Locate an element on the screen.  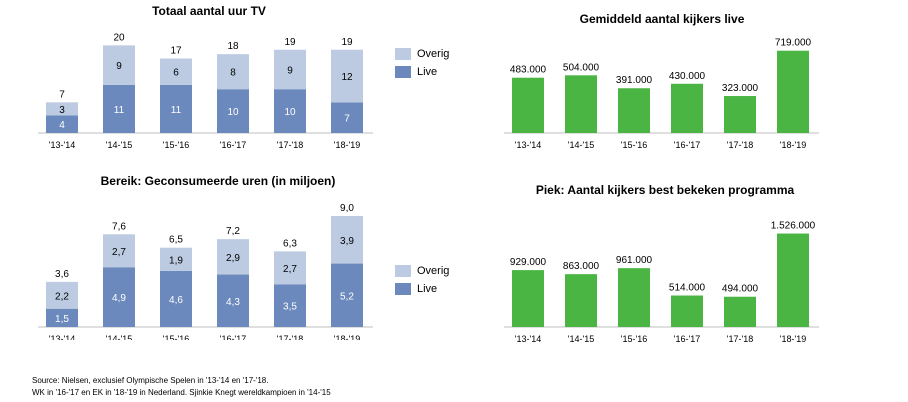
data-label: 929.000 is located at coordinates (528, 262).